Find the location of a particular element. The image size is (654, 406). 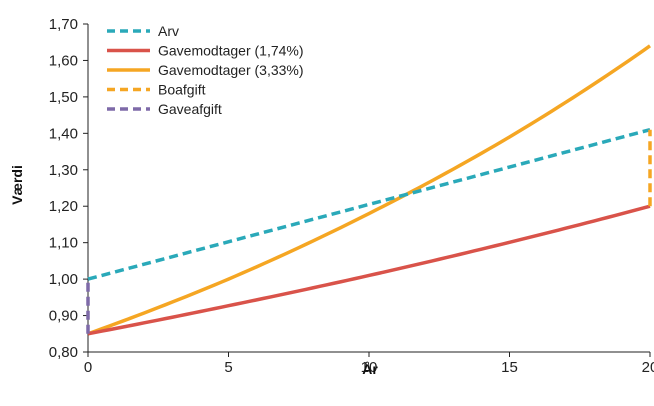

y-tick-label: 1,70 is located at coordinates (63, 24).